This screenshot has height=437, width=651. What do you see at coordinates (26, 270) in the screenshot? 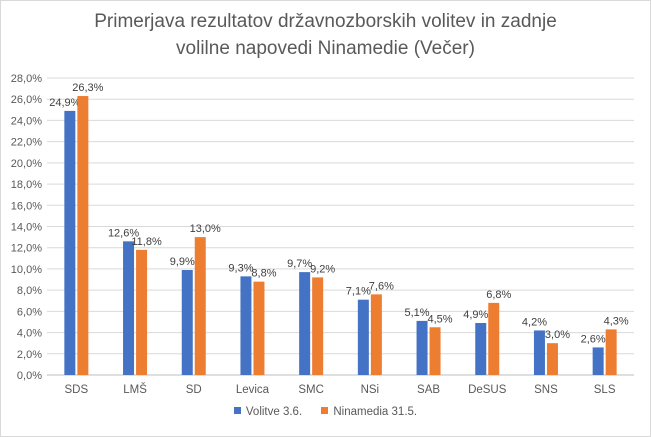
I see `y-tick-label: 10,0%` at bounding box center [26, 270].